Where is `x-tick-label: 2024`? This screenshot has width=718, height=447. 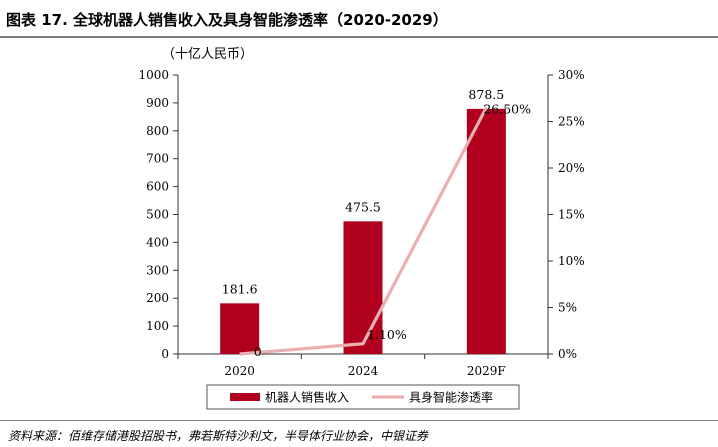
x-tick-label: 2024 is located at coordinates (363, 371).